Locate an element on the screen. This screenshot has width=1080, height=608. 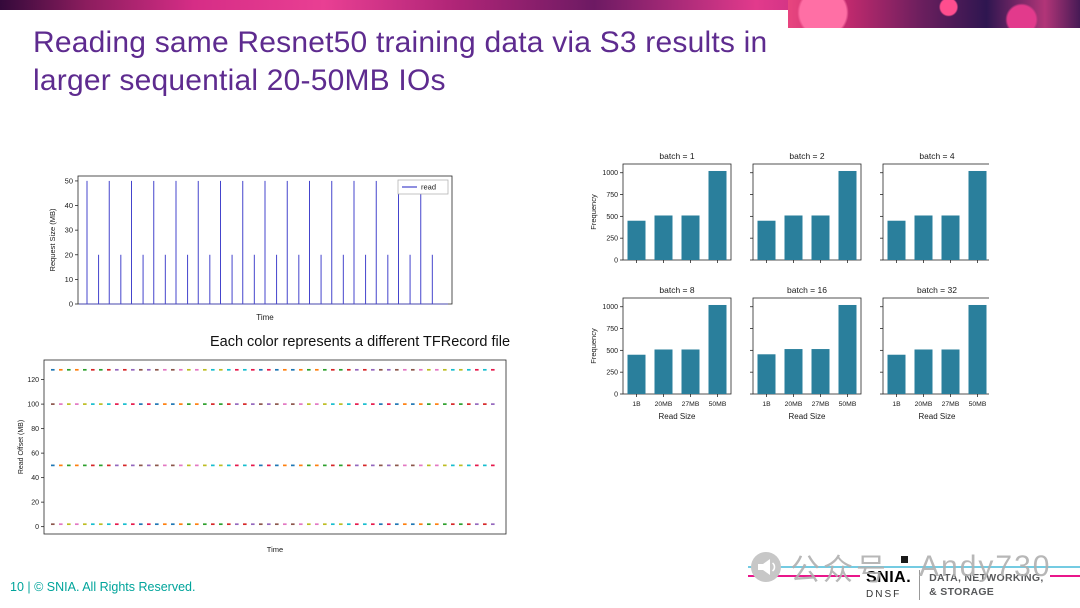
svg-text: Read Offset (MB) is located at coordinates (21, 447).